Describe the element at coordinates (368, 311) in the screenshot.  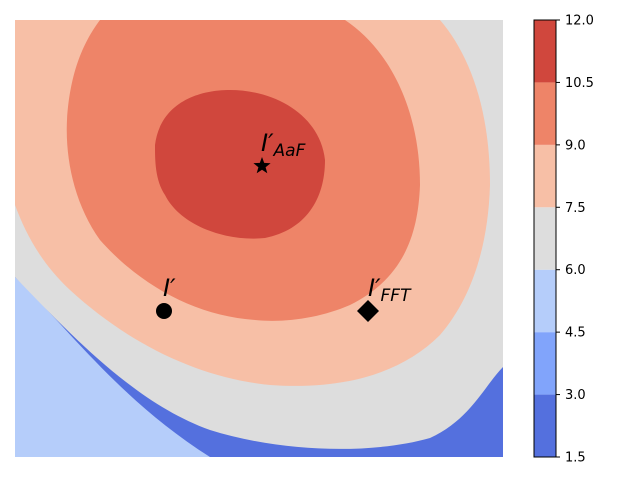
I see `diamond-marker` at that location.